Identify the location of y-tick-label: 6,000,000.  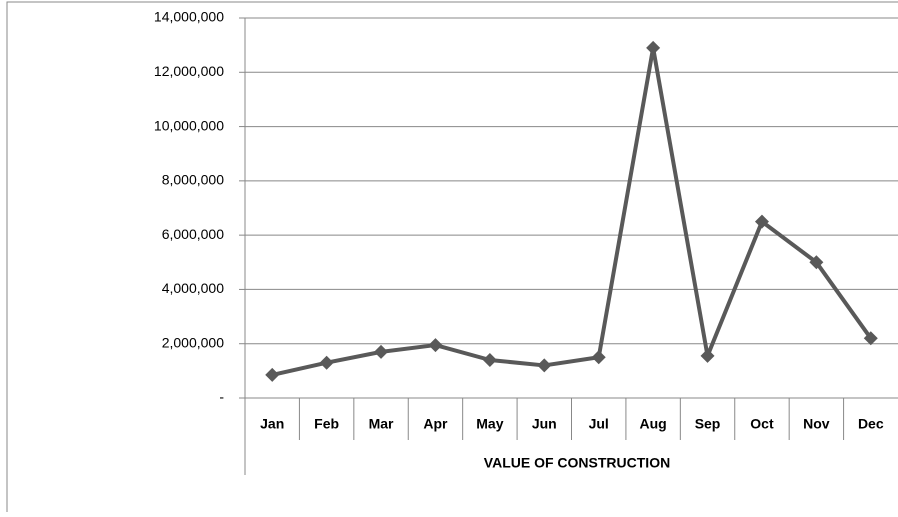
(193, 234).